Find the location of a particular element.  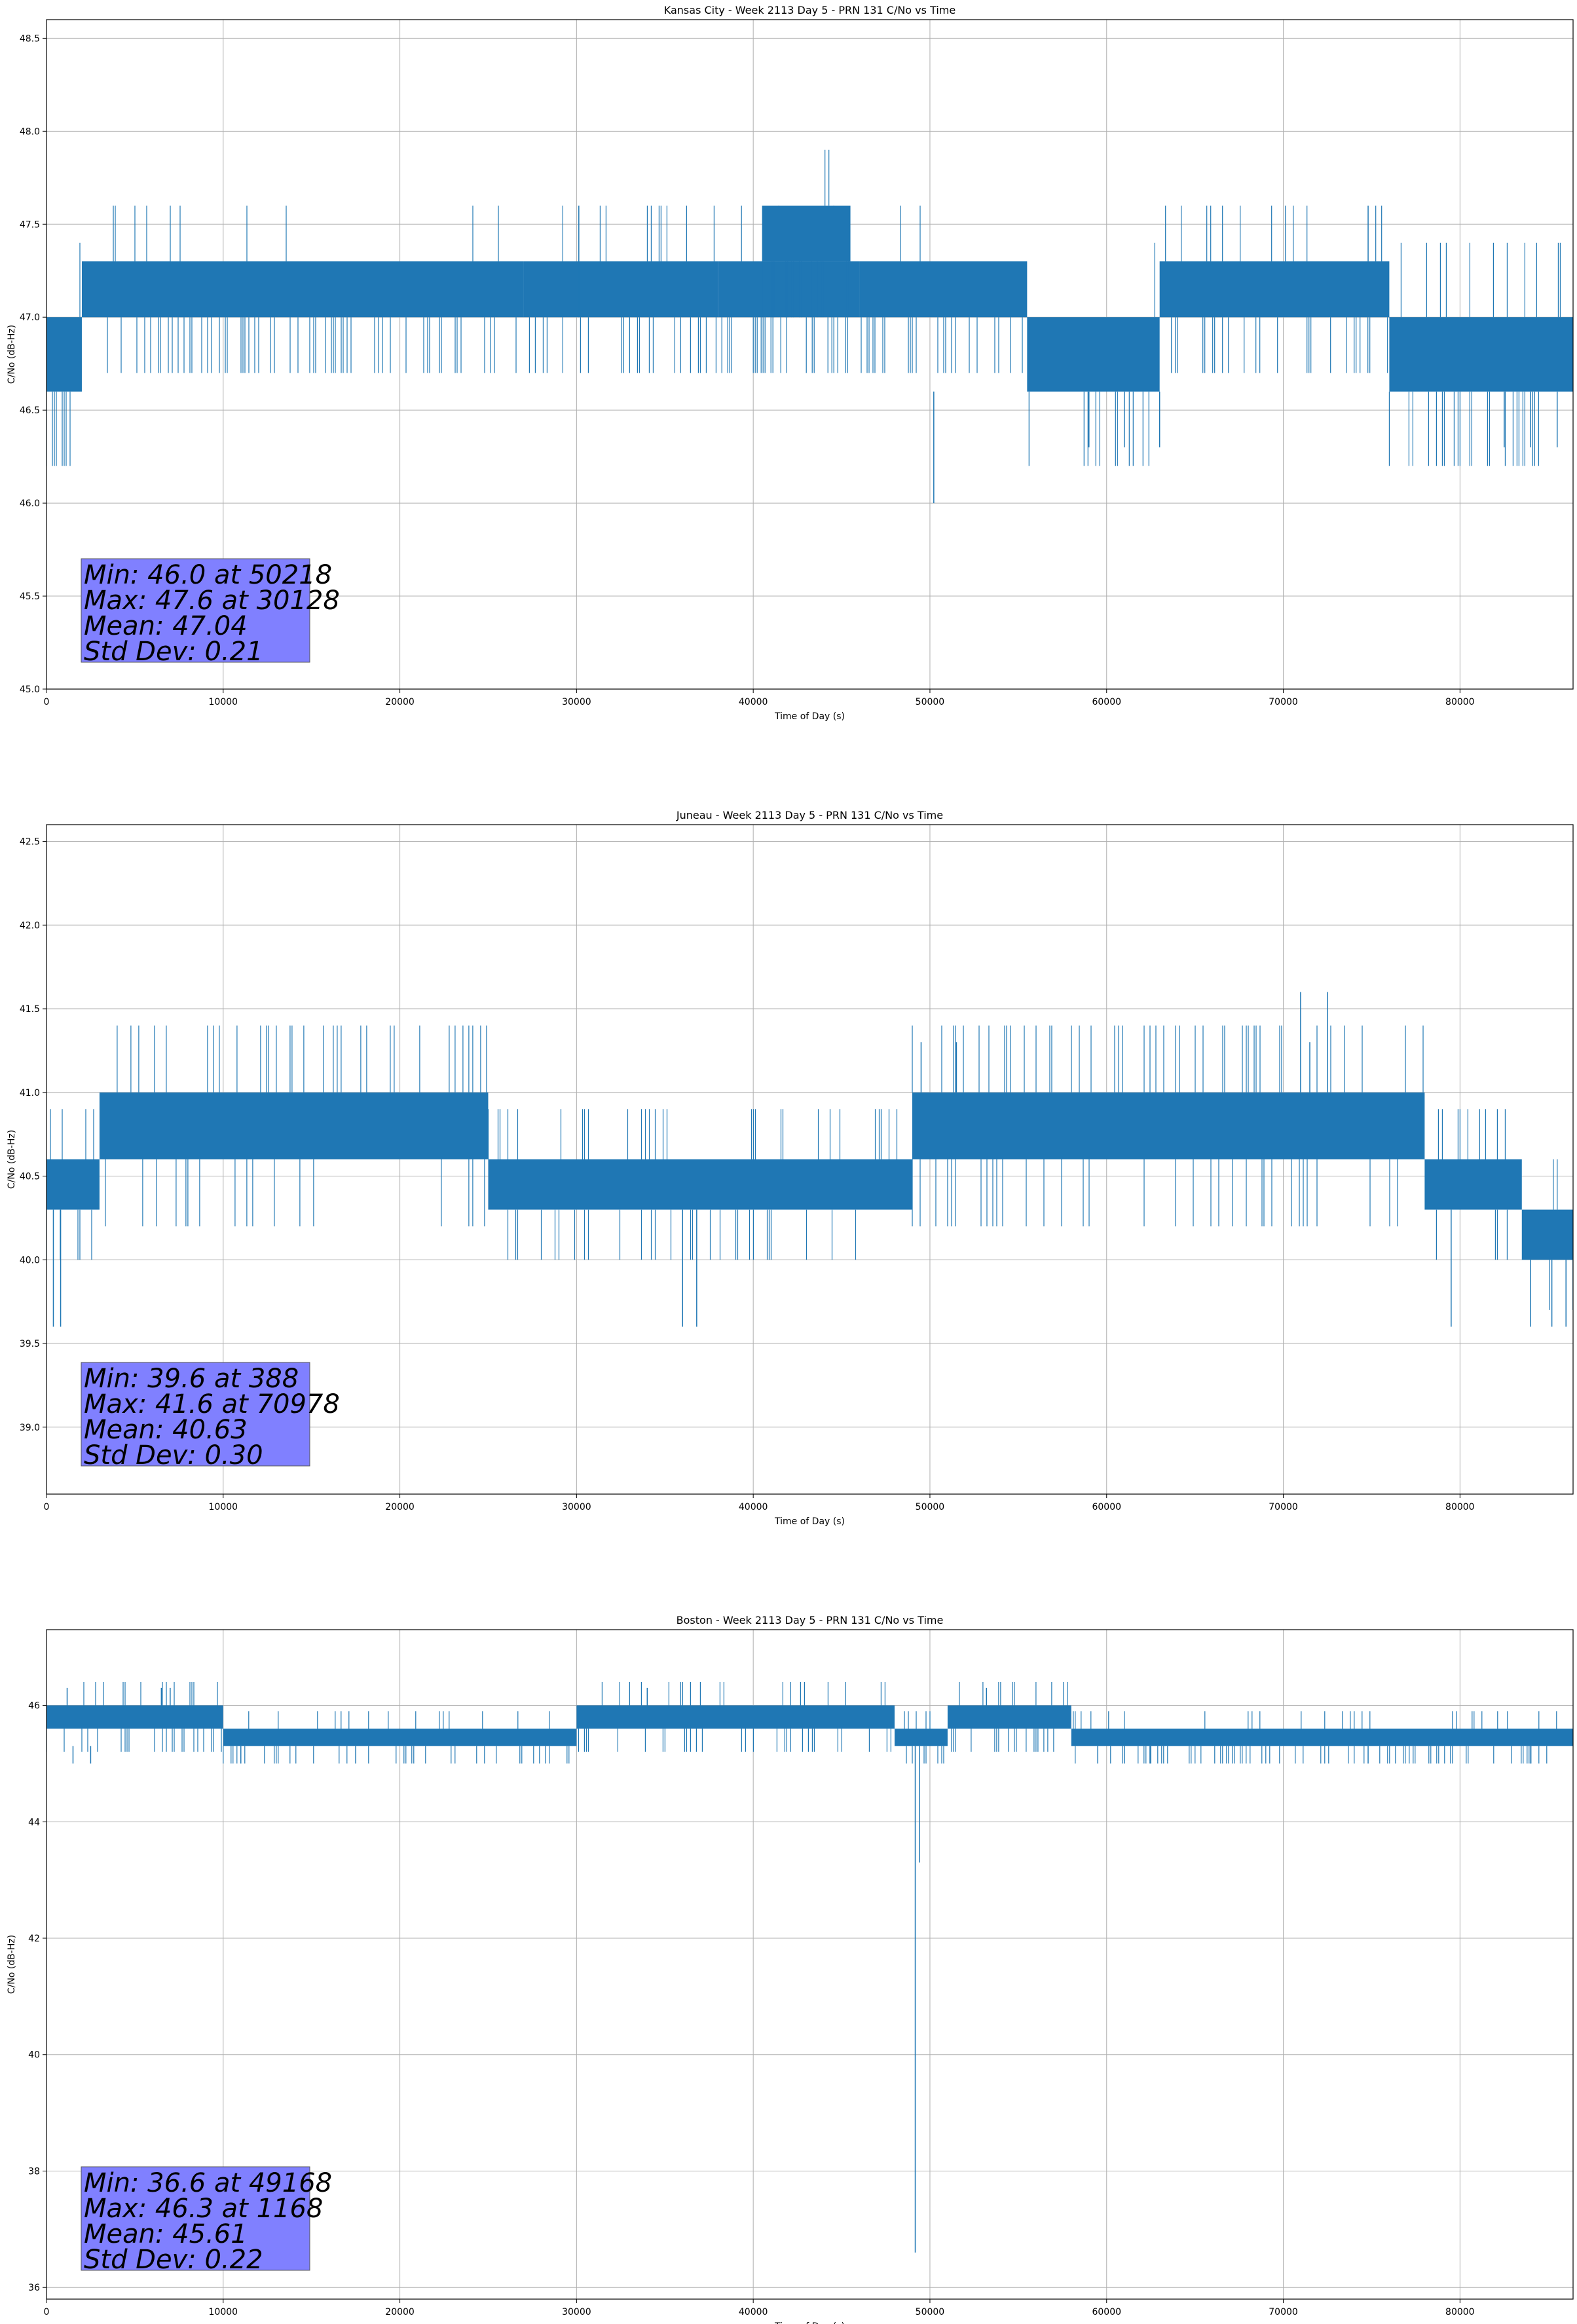

y-tick-label: 48.5 is located at coordinates (30, 38).